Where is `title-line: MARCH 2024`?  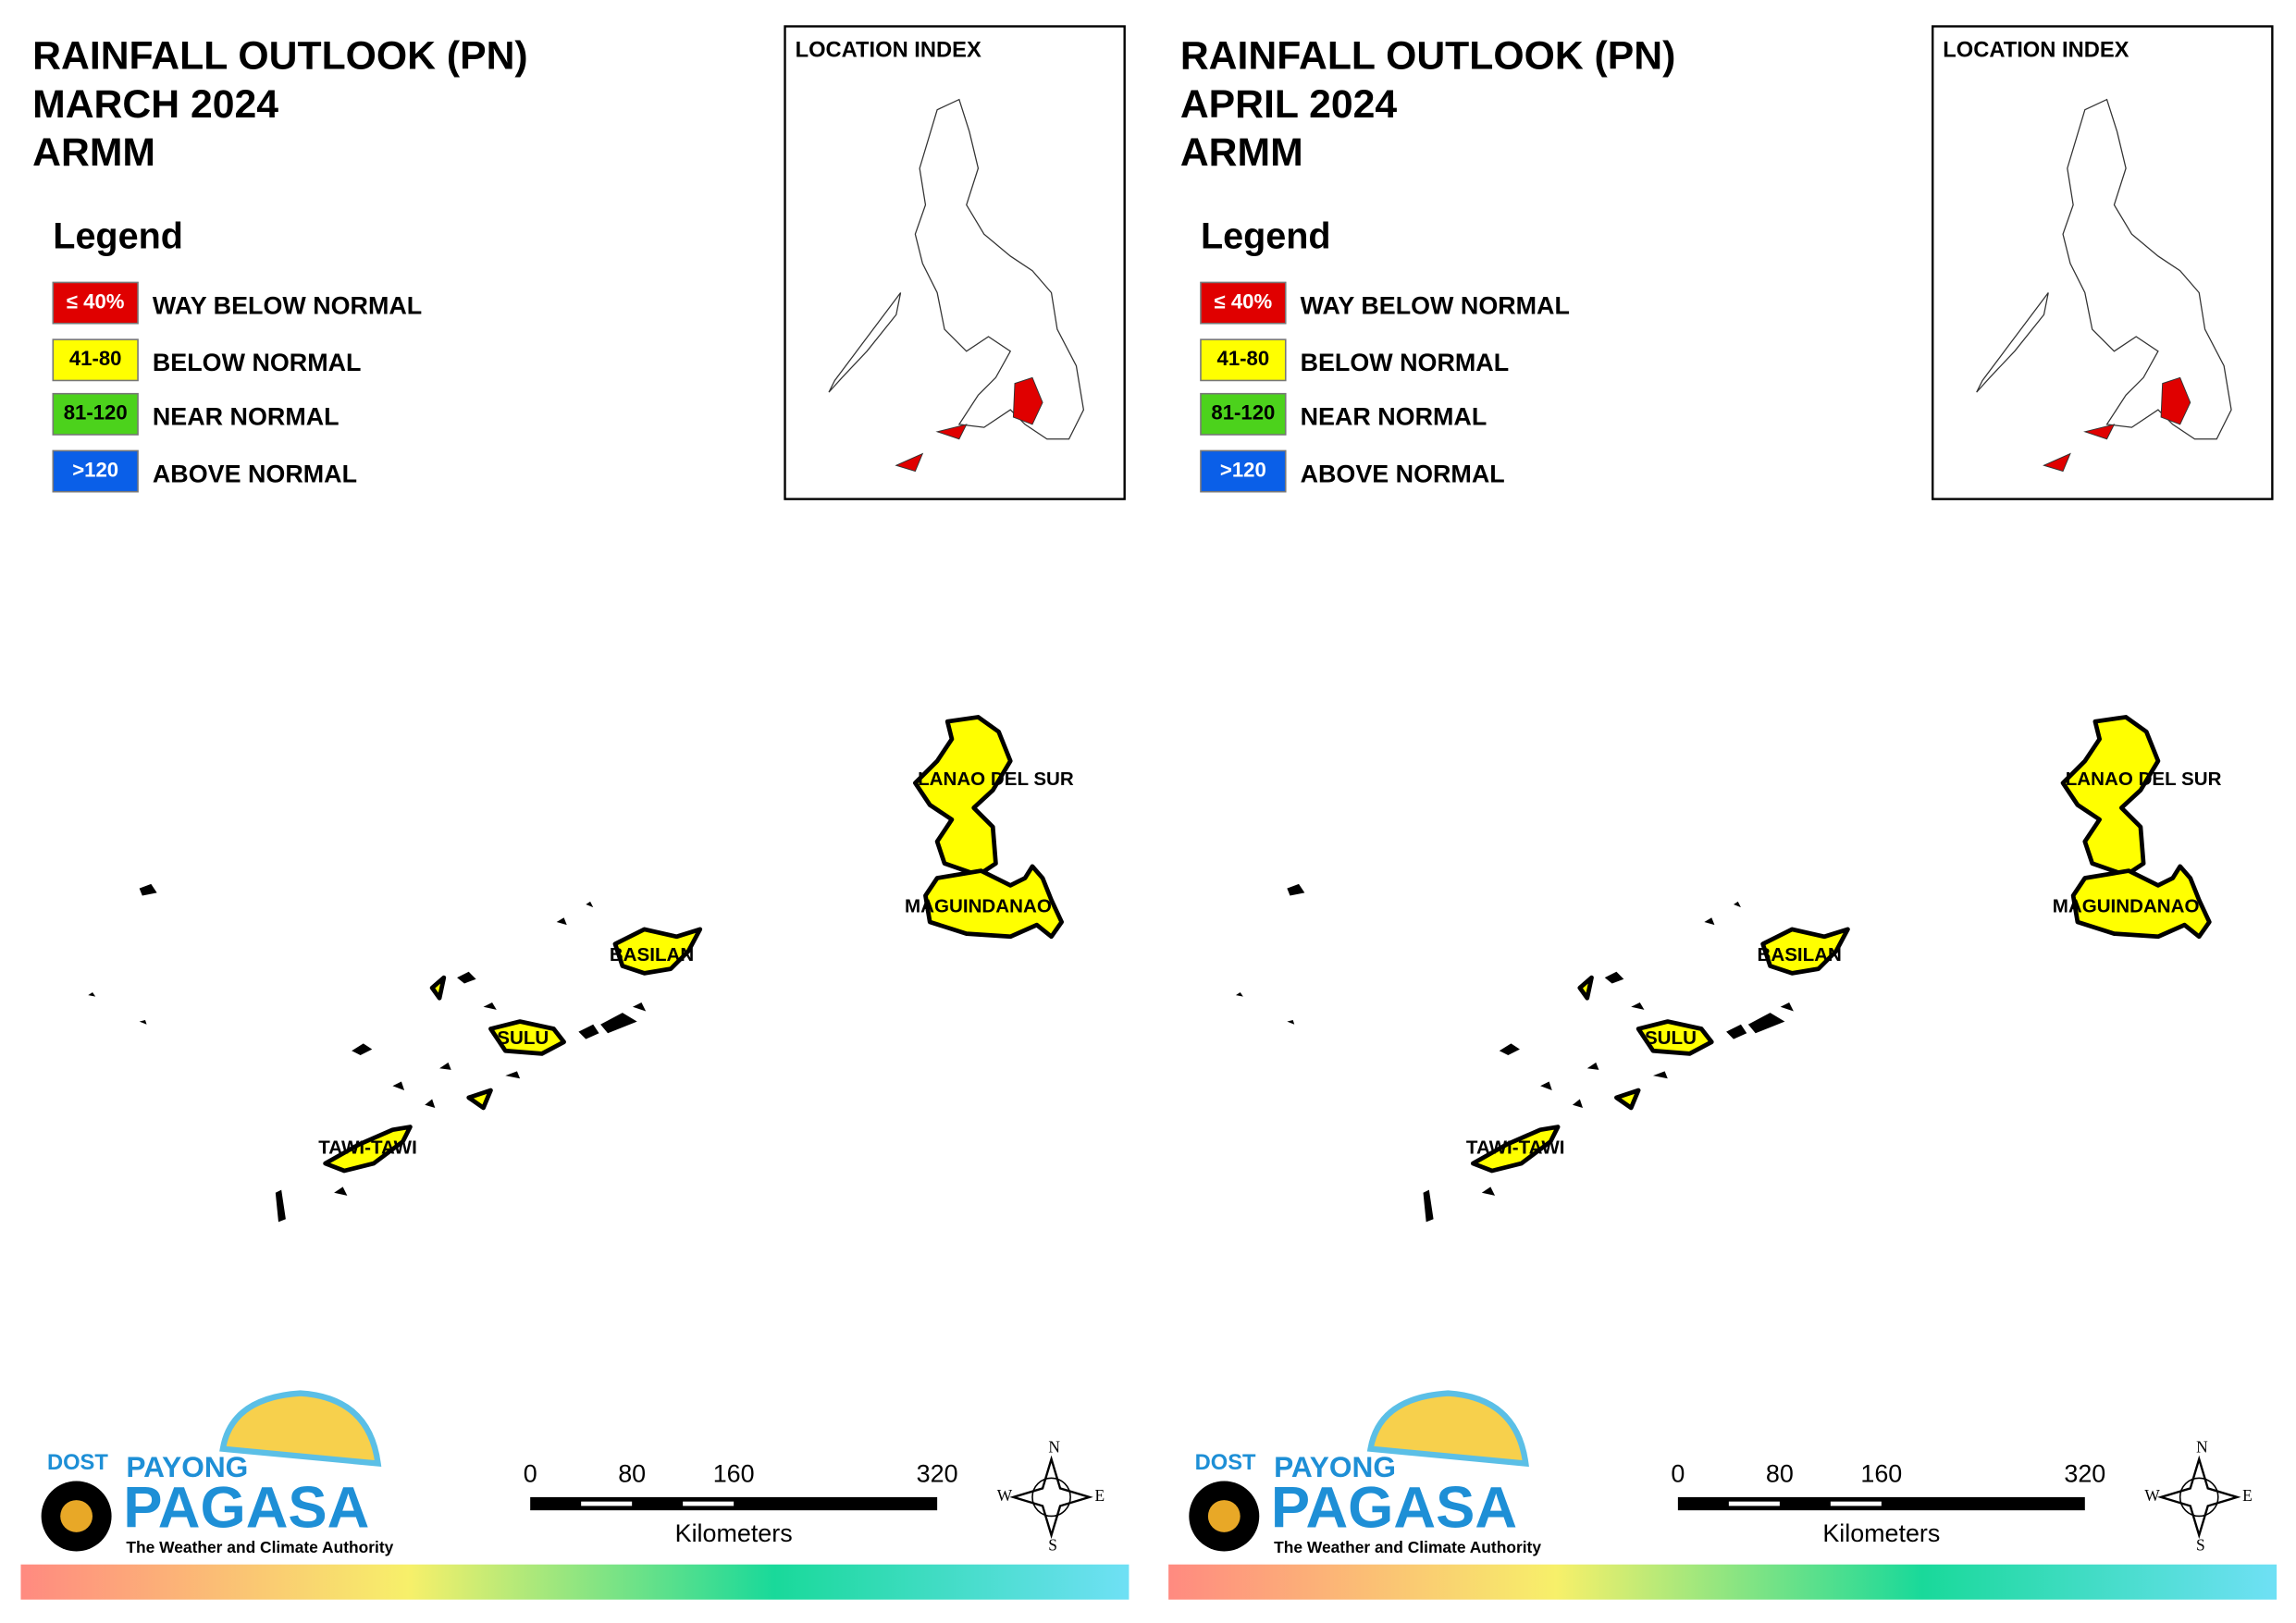
title-line: MARCH 2024 is located at coordinates (155, 104).